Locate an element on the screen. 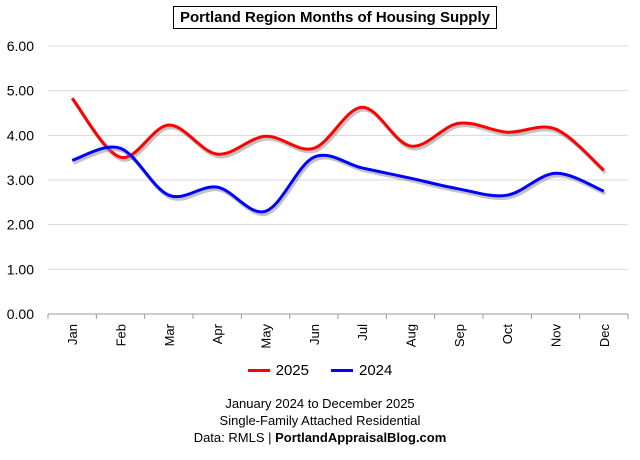 Image resolution: width=640 pixels, height=460 pixels. x-tick-label: Feb is located at coordinates (121, 335).